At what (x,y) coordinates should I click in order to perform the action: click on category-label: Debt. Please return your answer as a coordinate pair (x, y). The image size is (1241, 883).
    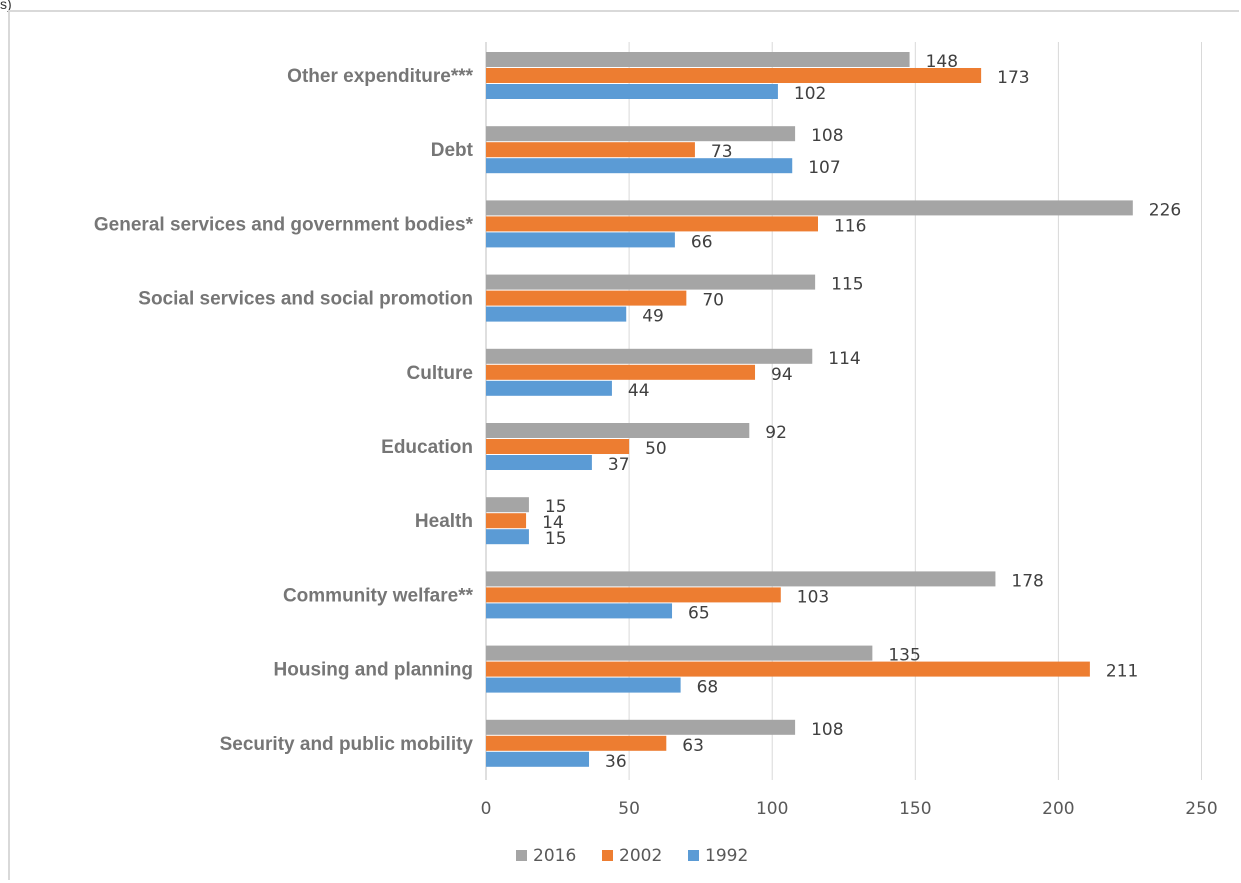
    Looking at the image, I should click on (452, 150).